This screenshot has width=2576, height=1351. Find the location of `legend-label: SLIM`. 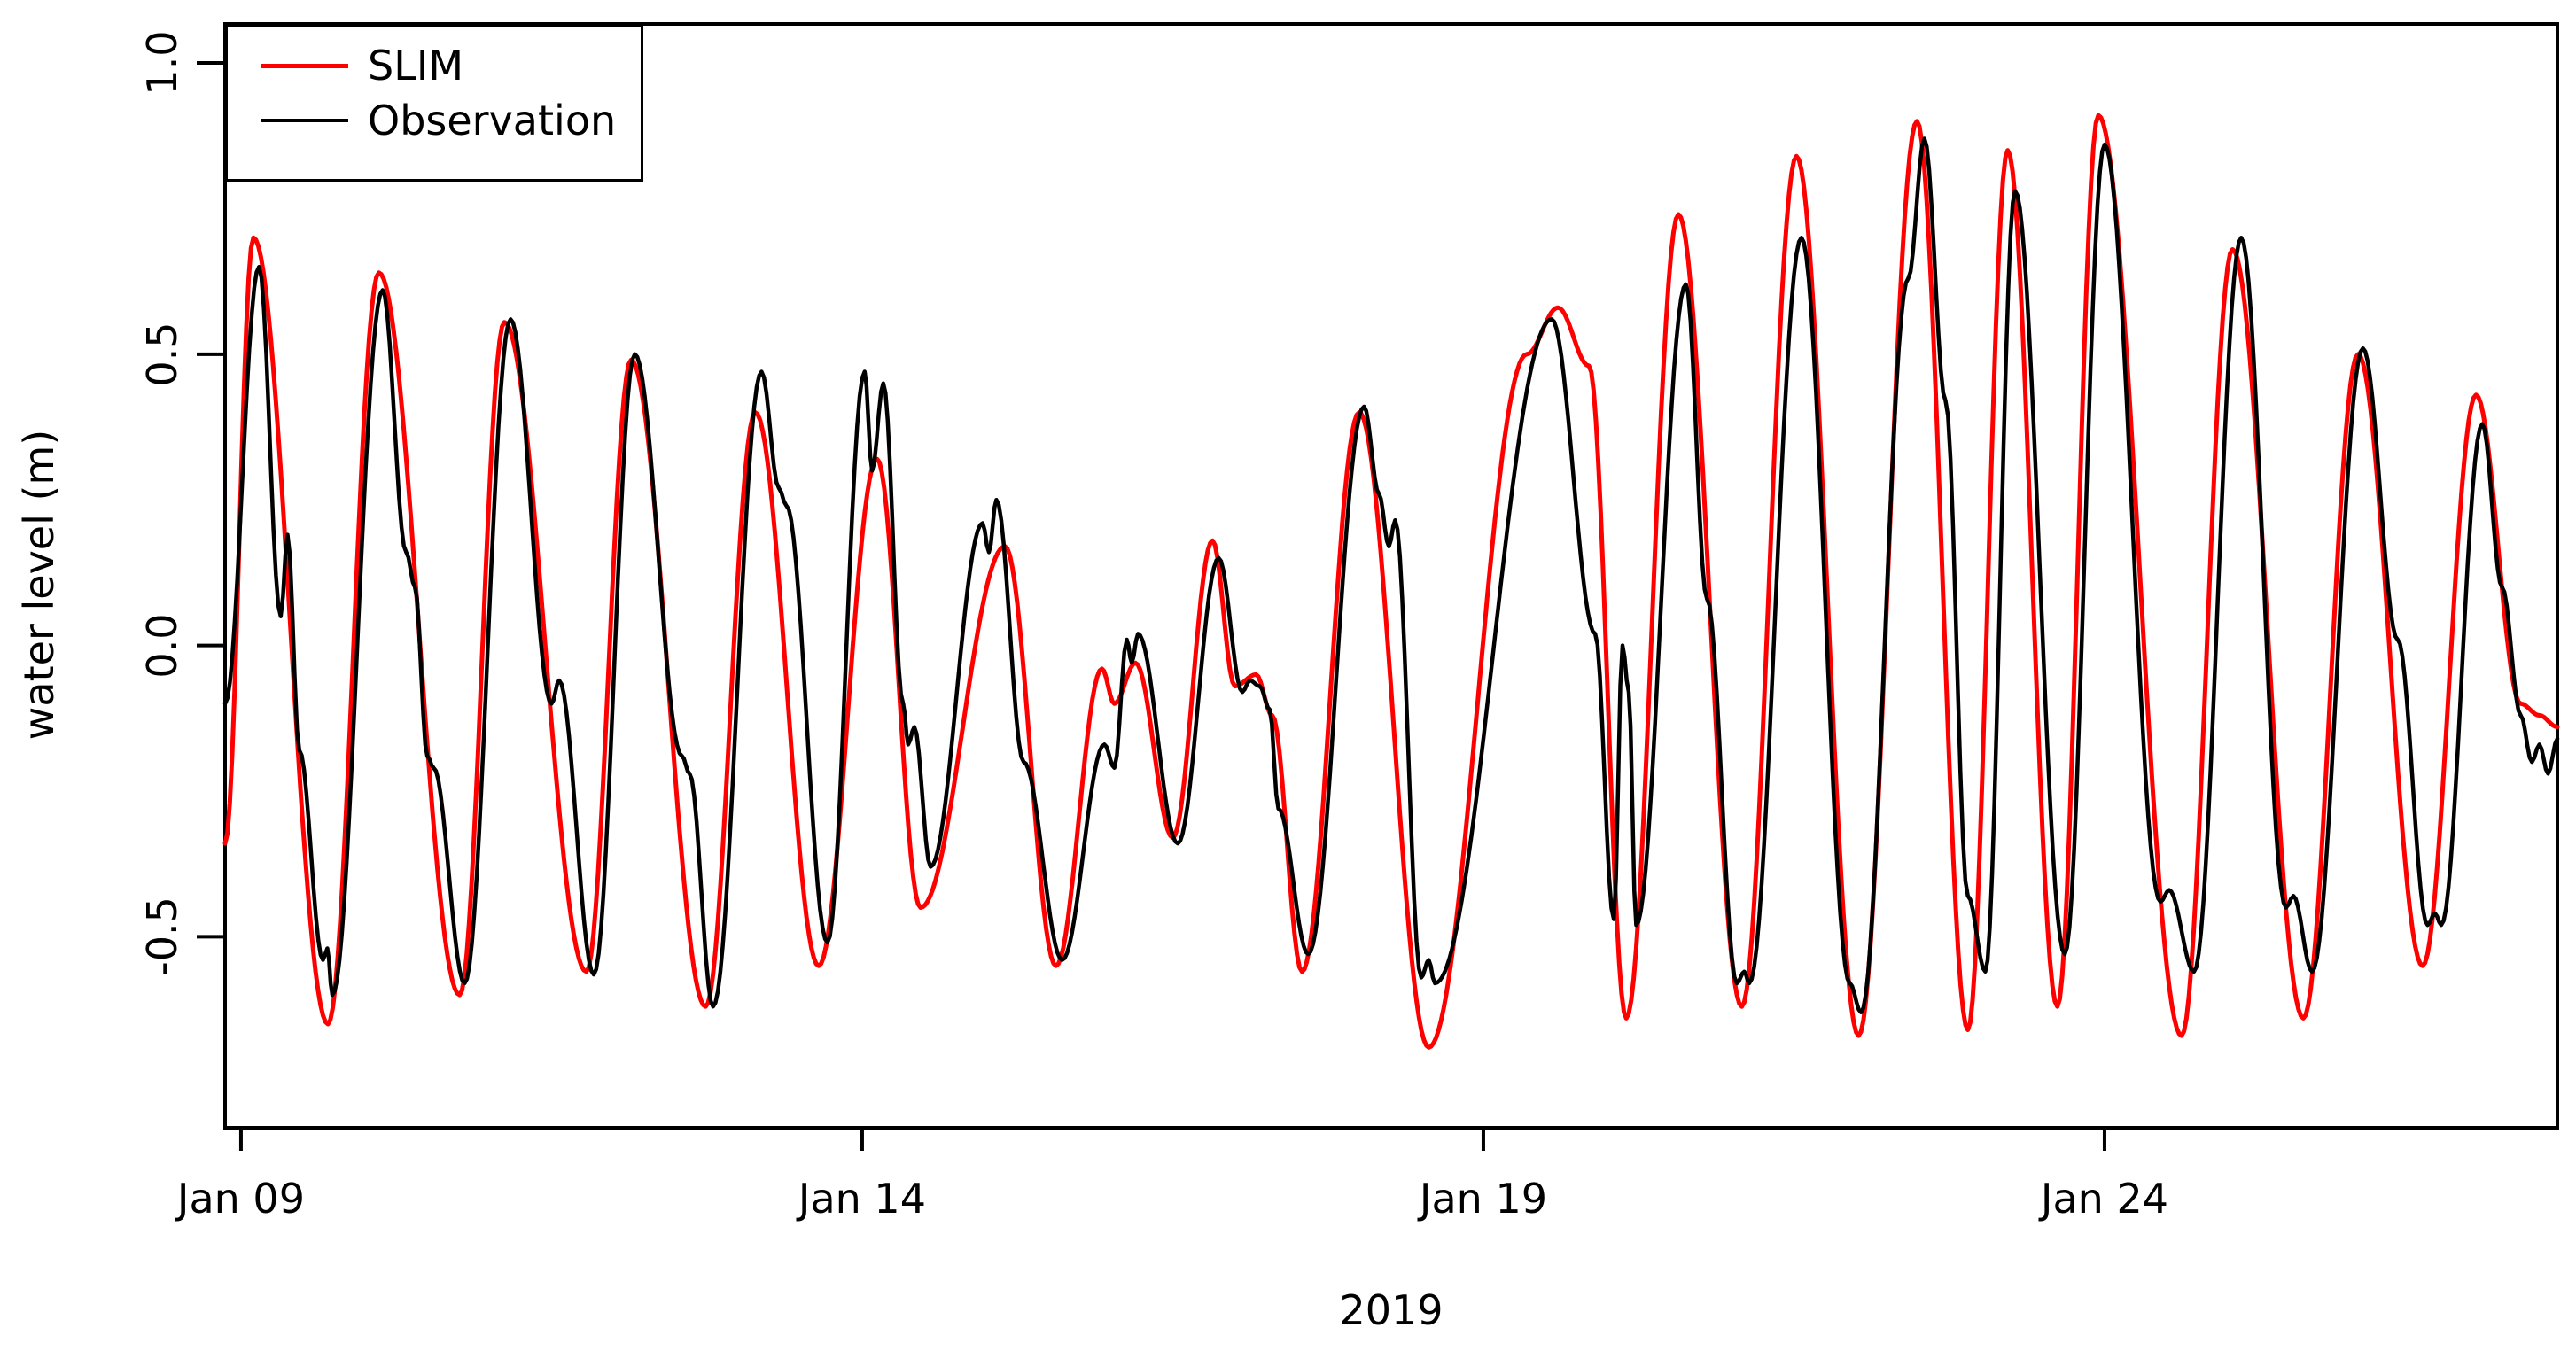

legend-label: SLIM is located at coordinates (416, 65).